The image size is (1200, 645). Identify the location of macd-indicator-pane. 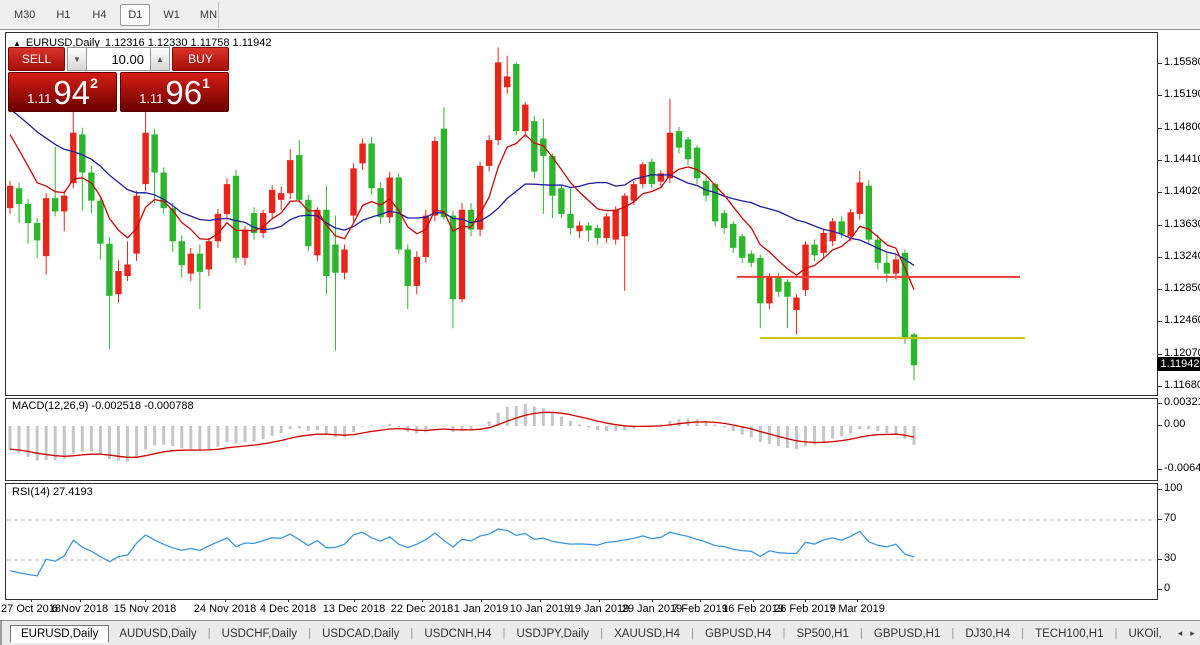
(581, 439).